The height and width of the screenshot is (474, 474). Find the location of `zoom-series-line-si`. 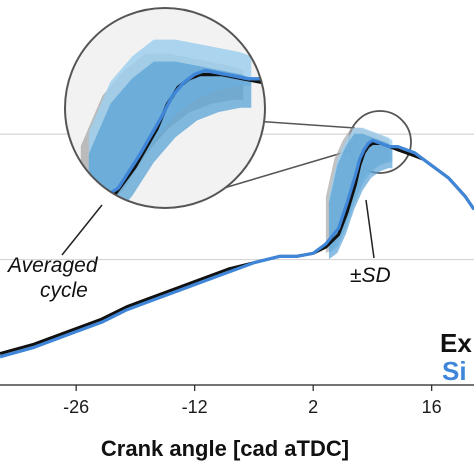

zoom-series-line-si is located at coordinates (165, 138).